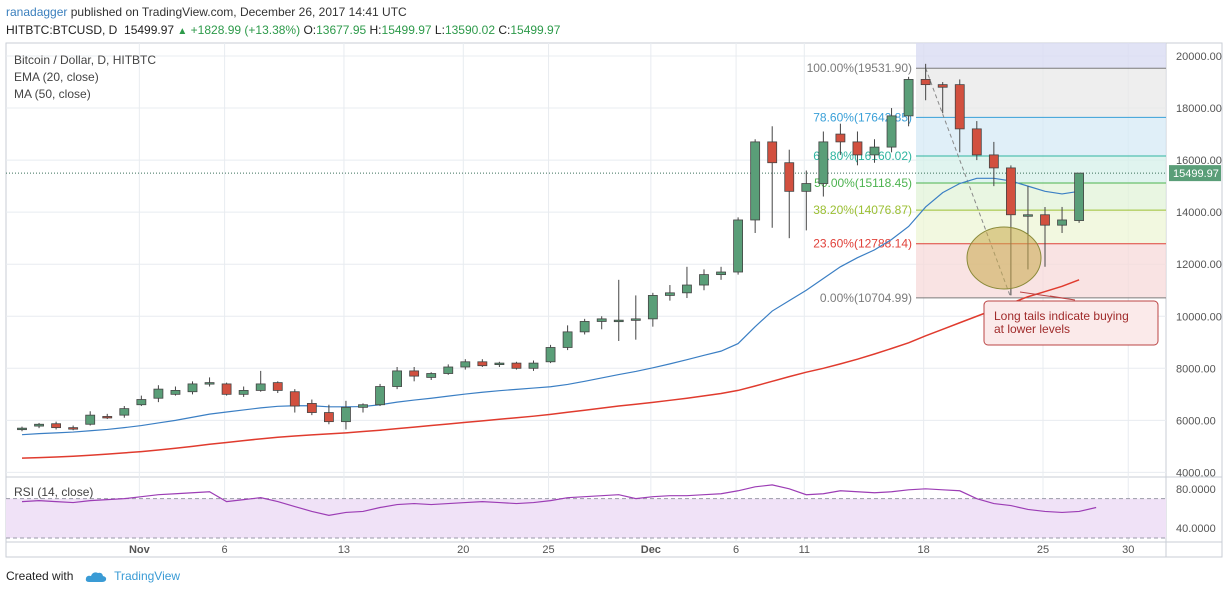 This screenshot has height=594, width=1230. Describe the element at coordinates (37, 12) in the screenshot. I see `author-link: ranadagger` at that location.